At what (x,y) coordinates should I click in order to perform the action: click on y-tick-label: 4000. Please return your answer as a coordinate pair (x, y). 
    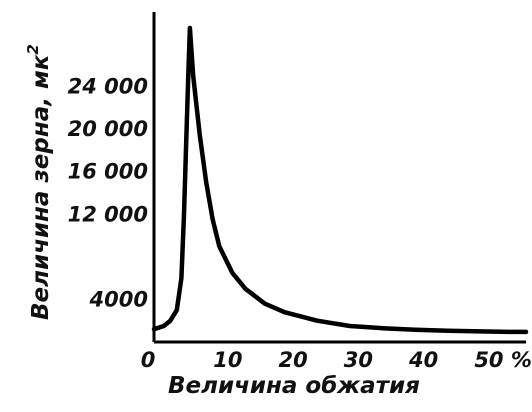
    Looking at the image, I should click on (118, 299).